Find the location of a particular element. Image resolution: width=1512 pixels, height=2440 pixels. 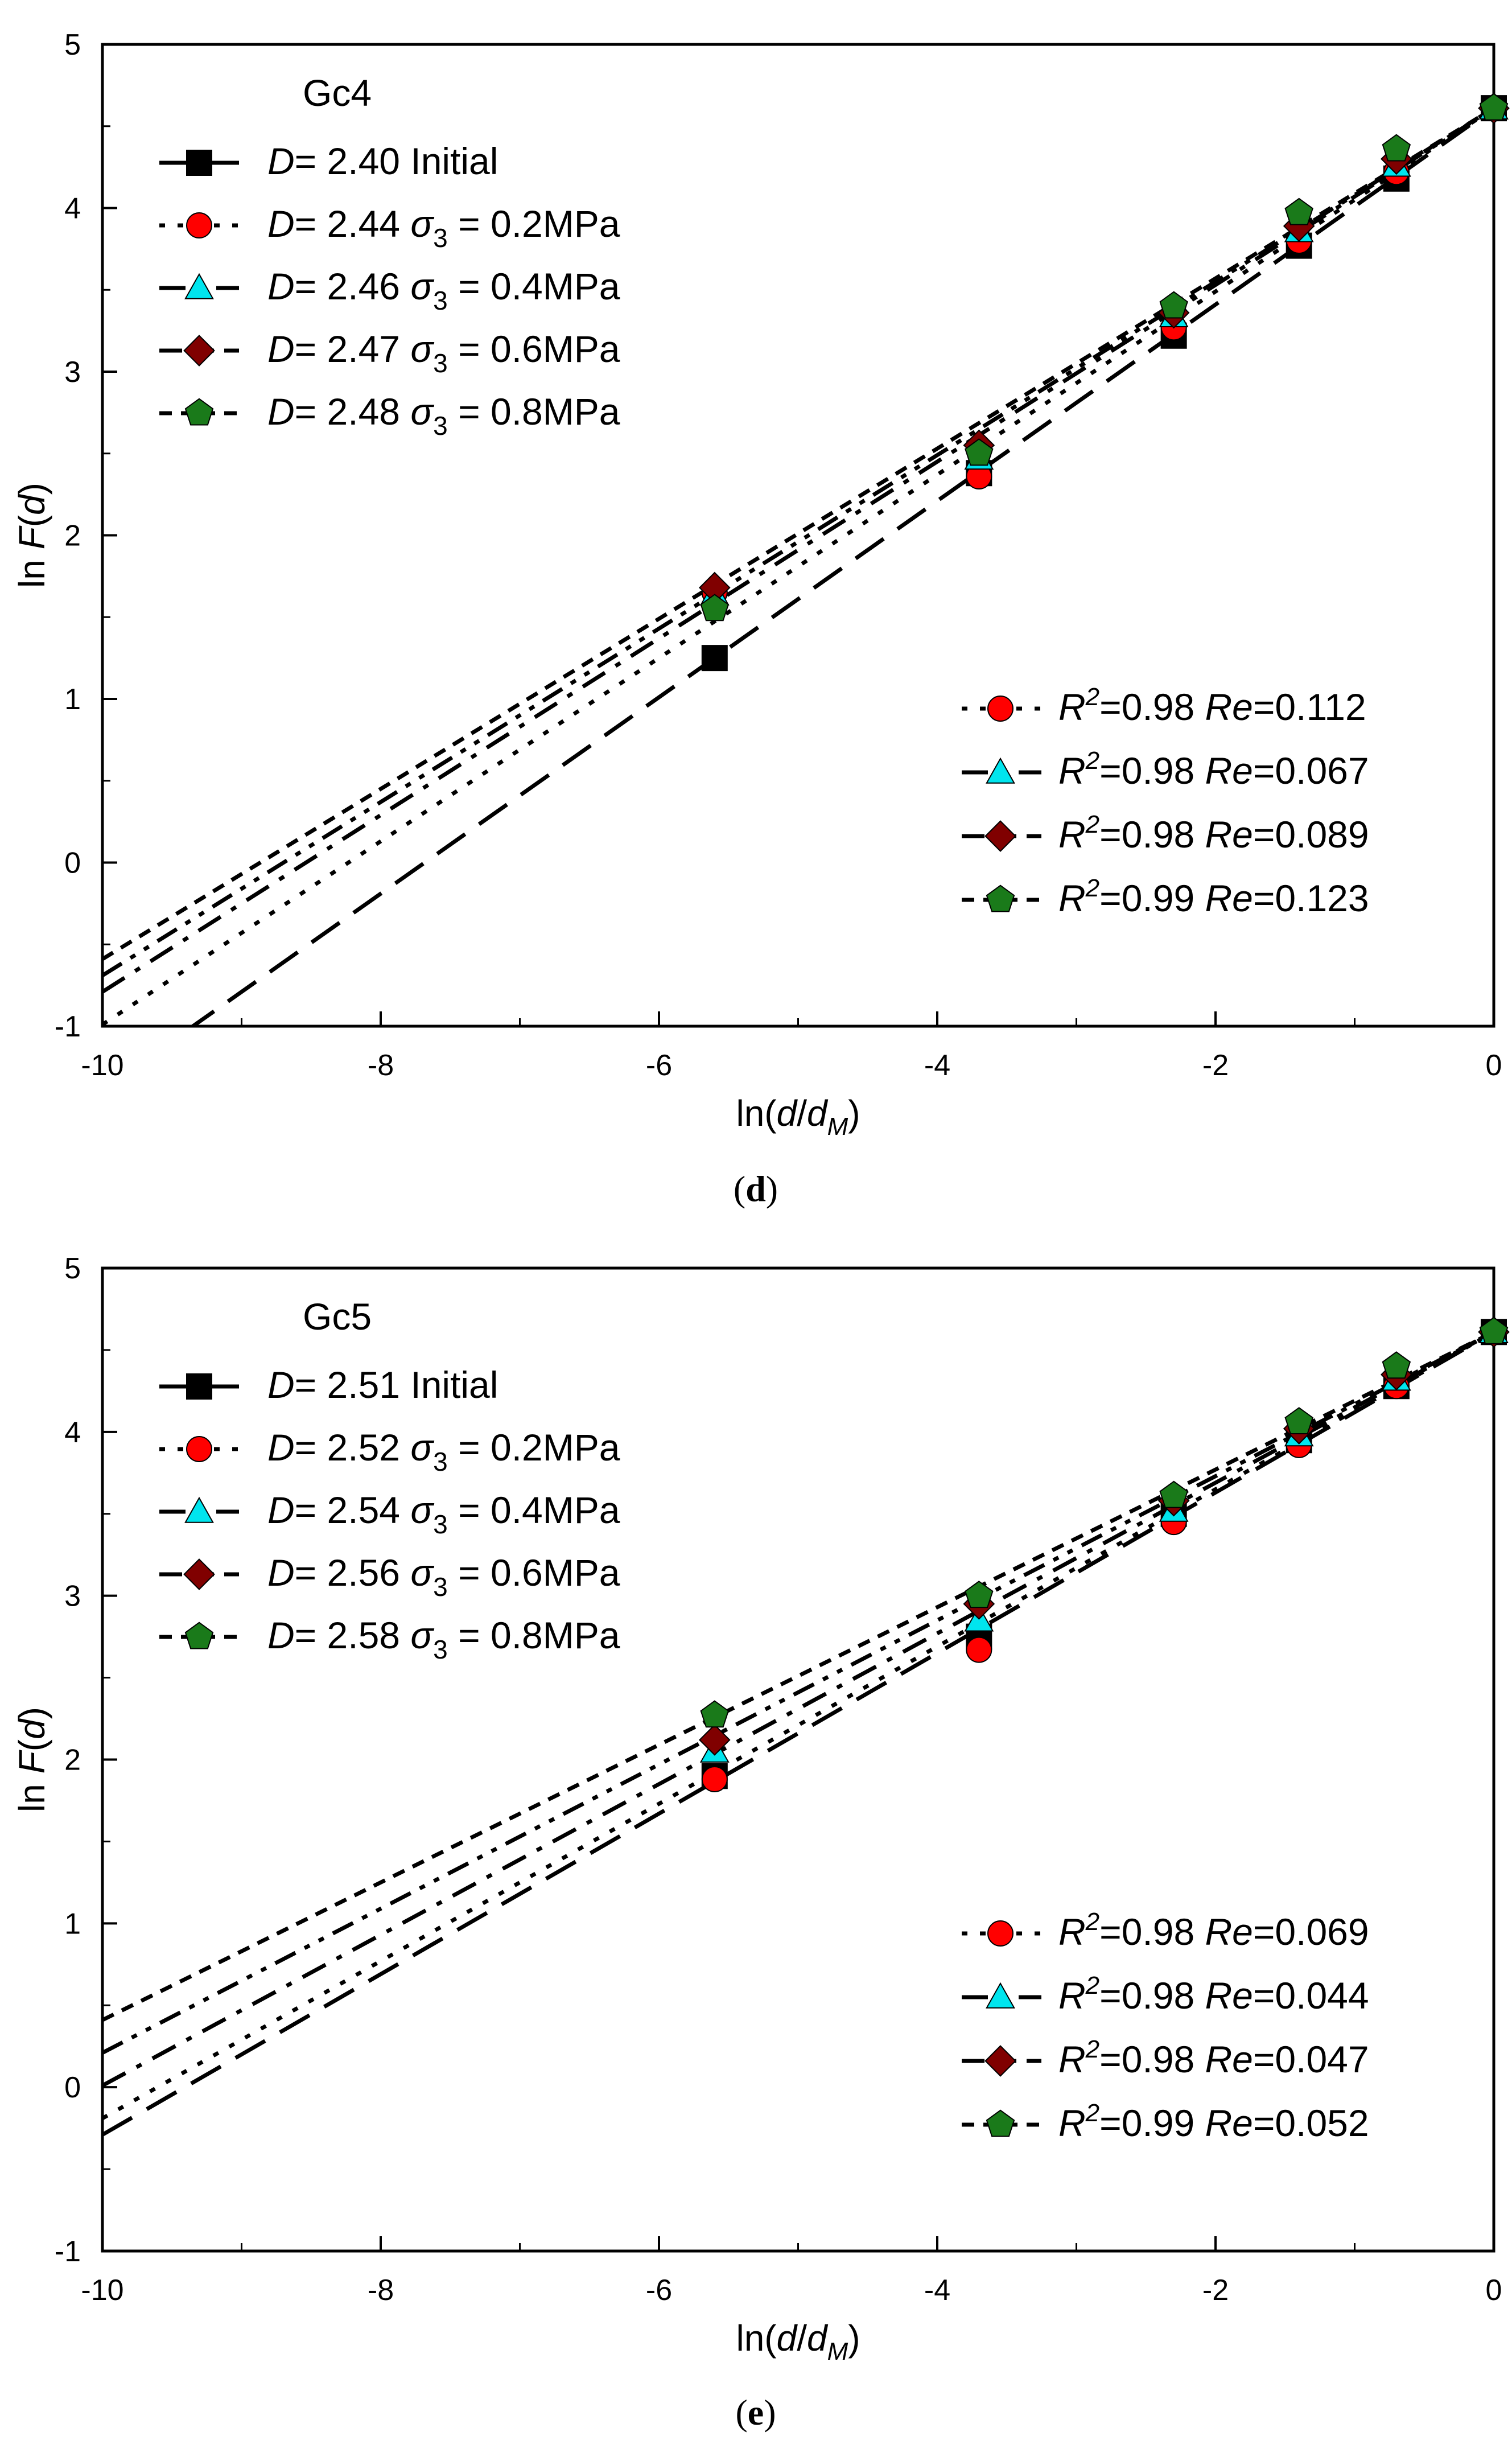

fit-legend-label: R2=0.98 Re=0.044 is located at coordinates (1214, 1994).